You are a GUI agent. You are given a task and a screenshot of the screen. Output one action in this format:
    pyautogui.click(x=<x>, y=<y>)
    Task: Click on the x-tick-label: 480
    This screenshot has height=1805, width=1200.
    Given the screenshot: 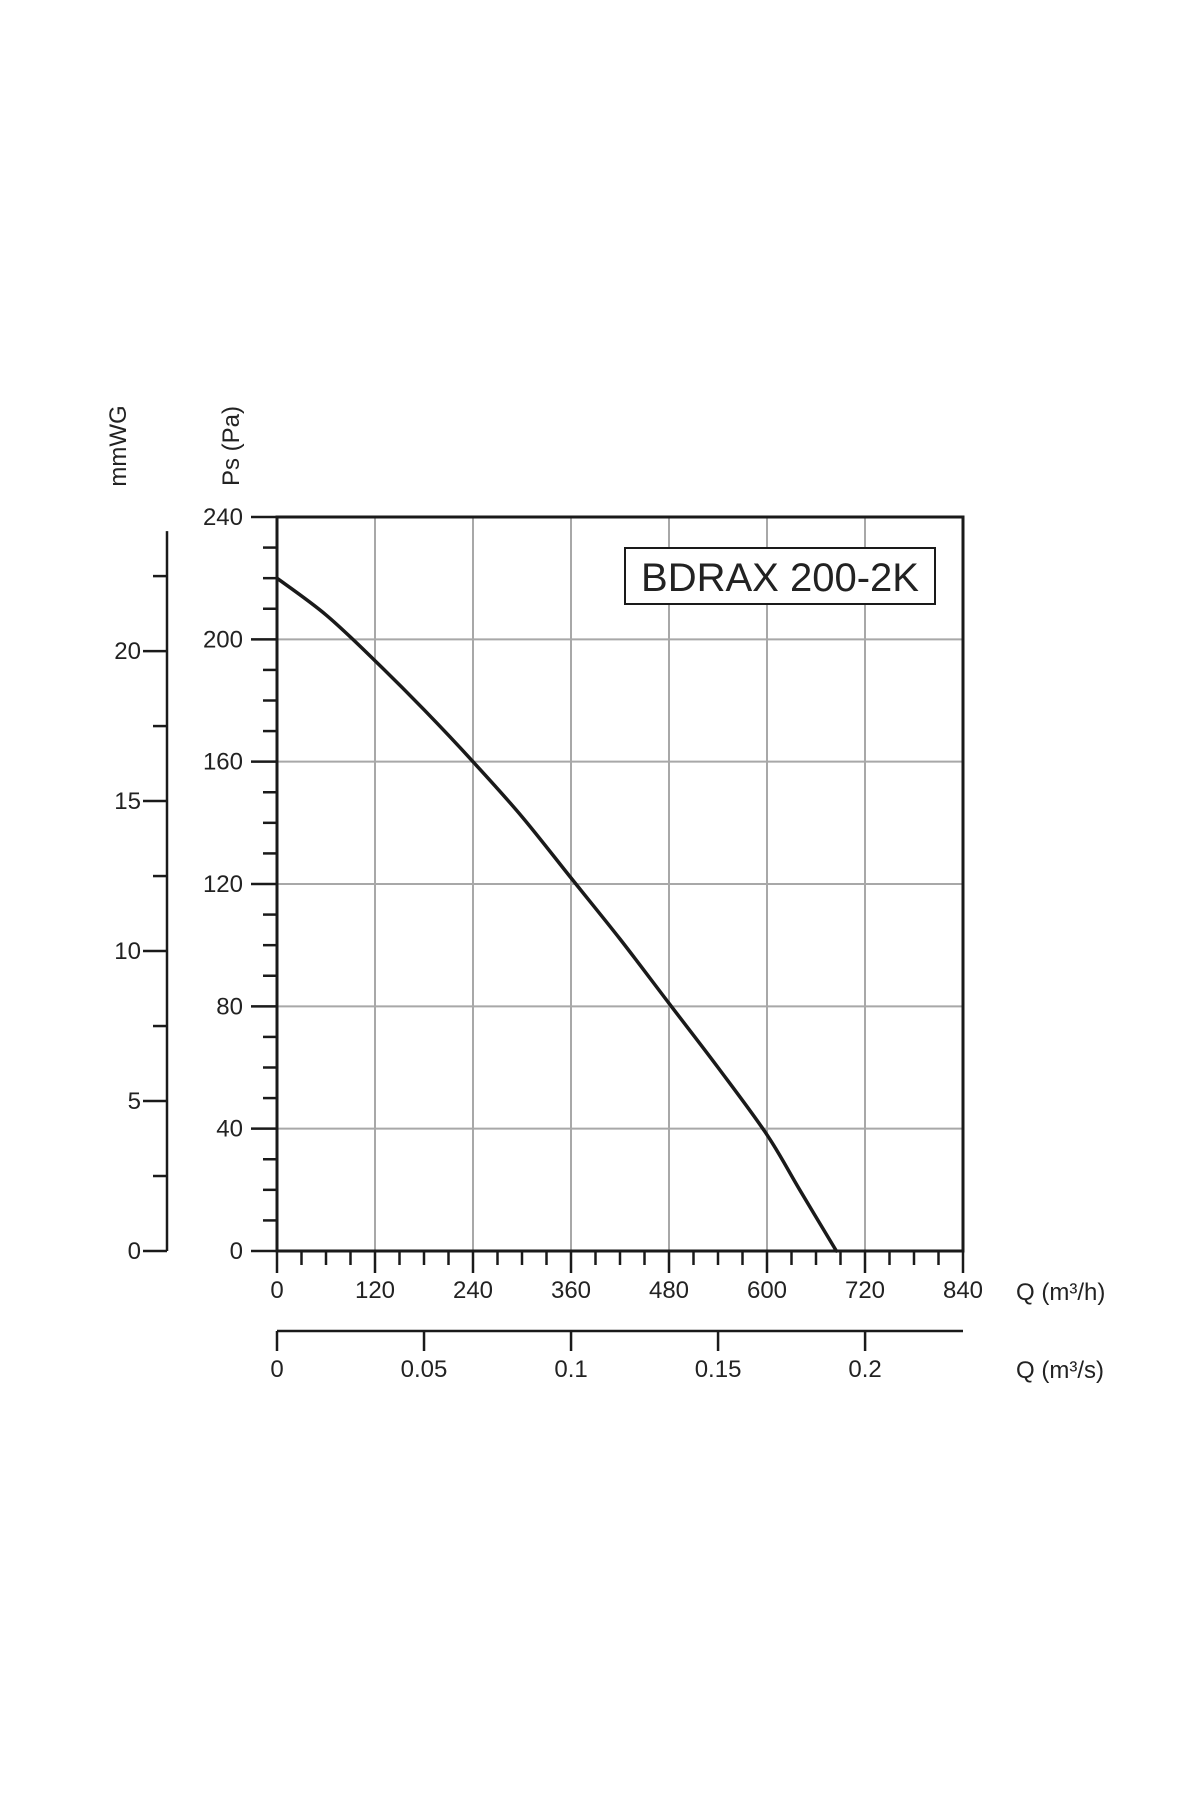 What is the action you would take?
    pyautogui.click(x=669, y=1290)
    